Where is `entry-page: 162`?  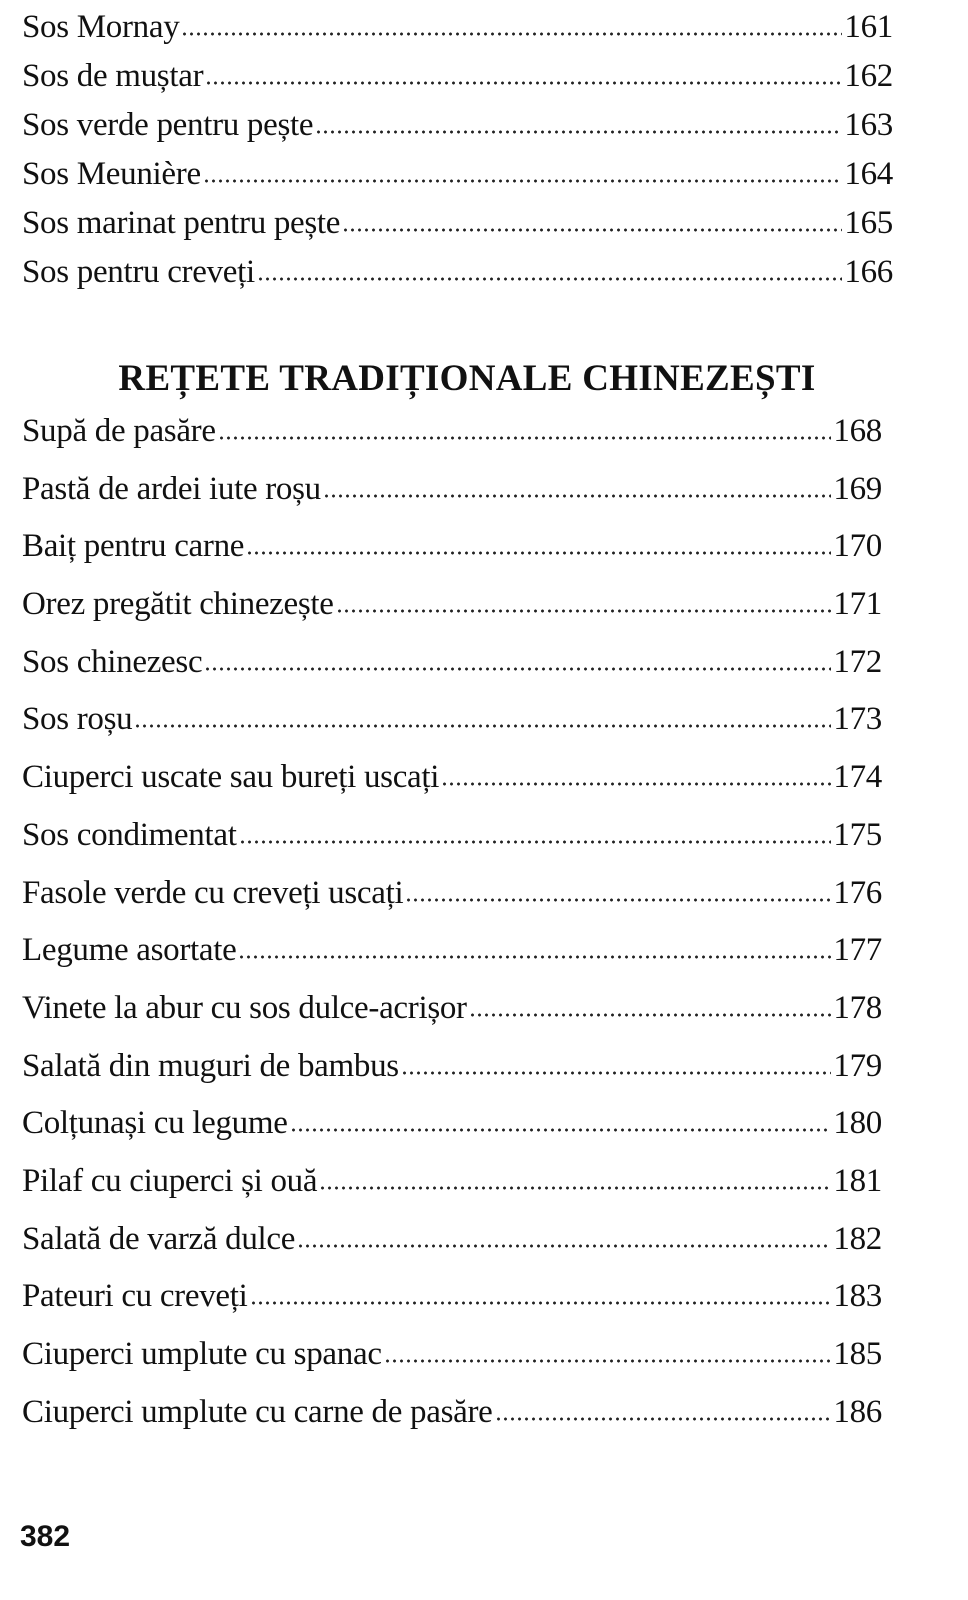
entry-page: 162 is located at coordinates (868, 76).